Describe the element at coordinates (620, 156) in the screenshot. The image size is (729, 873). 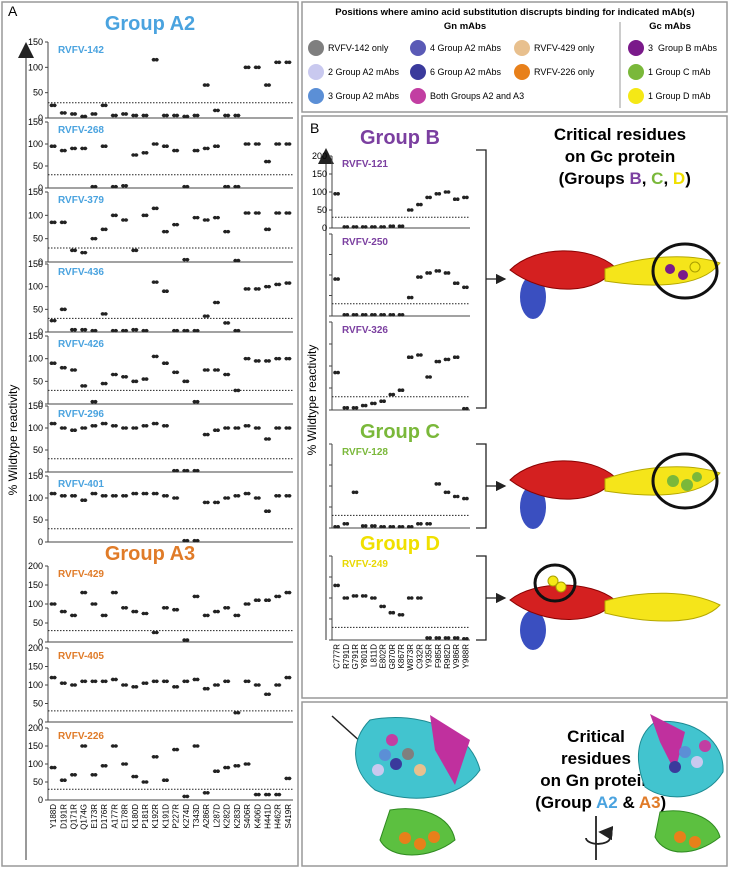
I see `gc-heading: on Gc protein` at that location.